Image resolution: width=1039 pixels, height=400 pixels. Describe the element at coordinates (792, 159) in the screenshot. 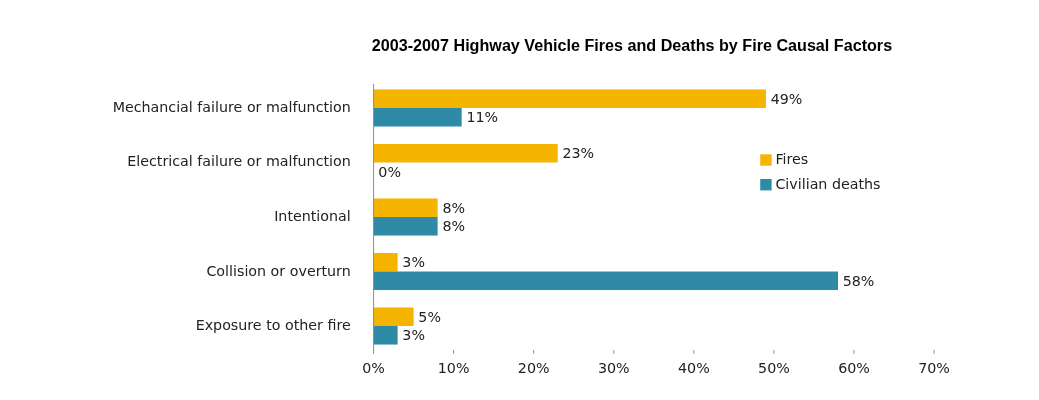

I see `legend-label: Fires` at that location.